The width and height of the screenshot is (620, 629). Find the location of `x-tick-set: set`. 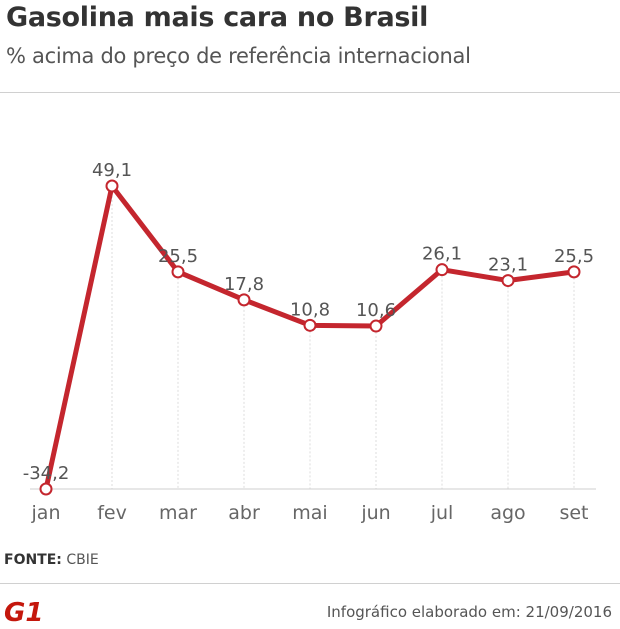

x-tick-set: set is located at coordinates (573, 513).